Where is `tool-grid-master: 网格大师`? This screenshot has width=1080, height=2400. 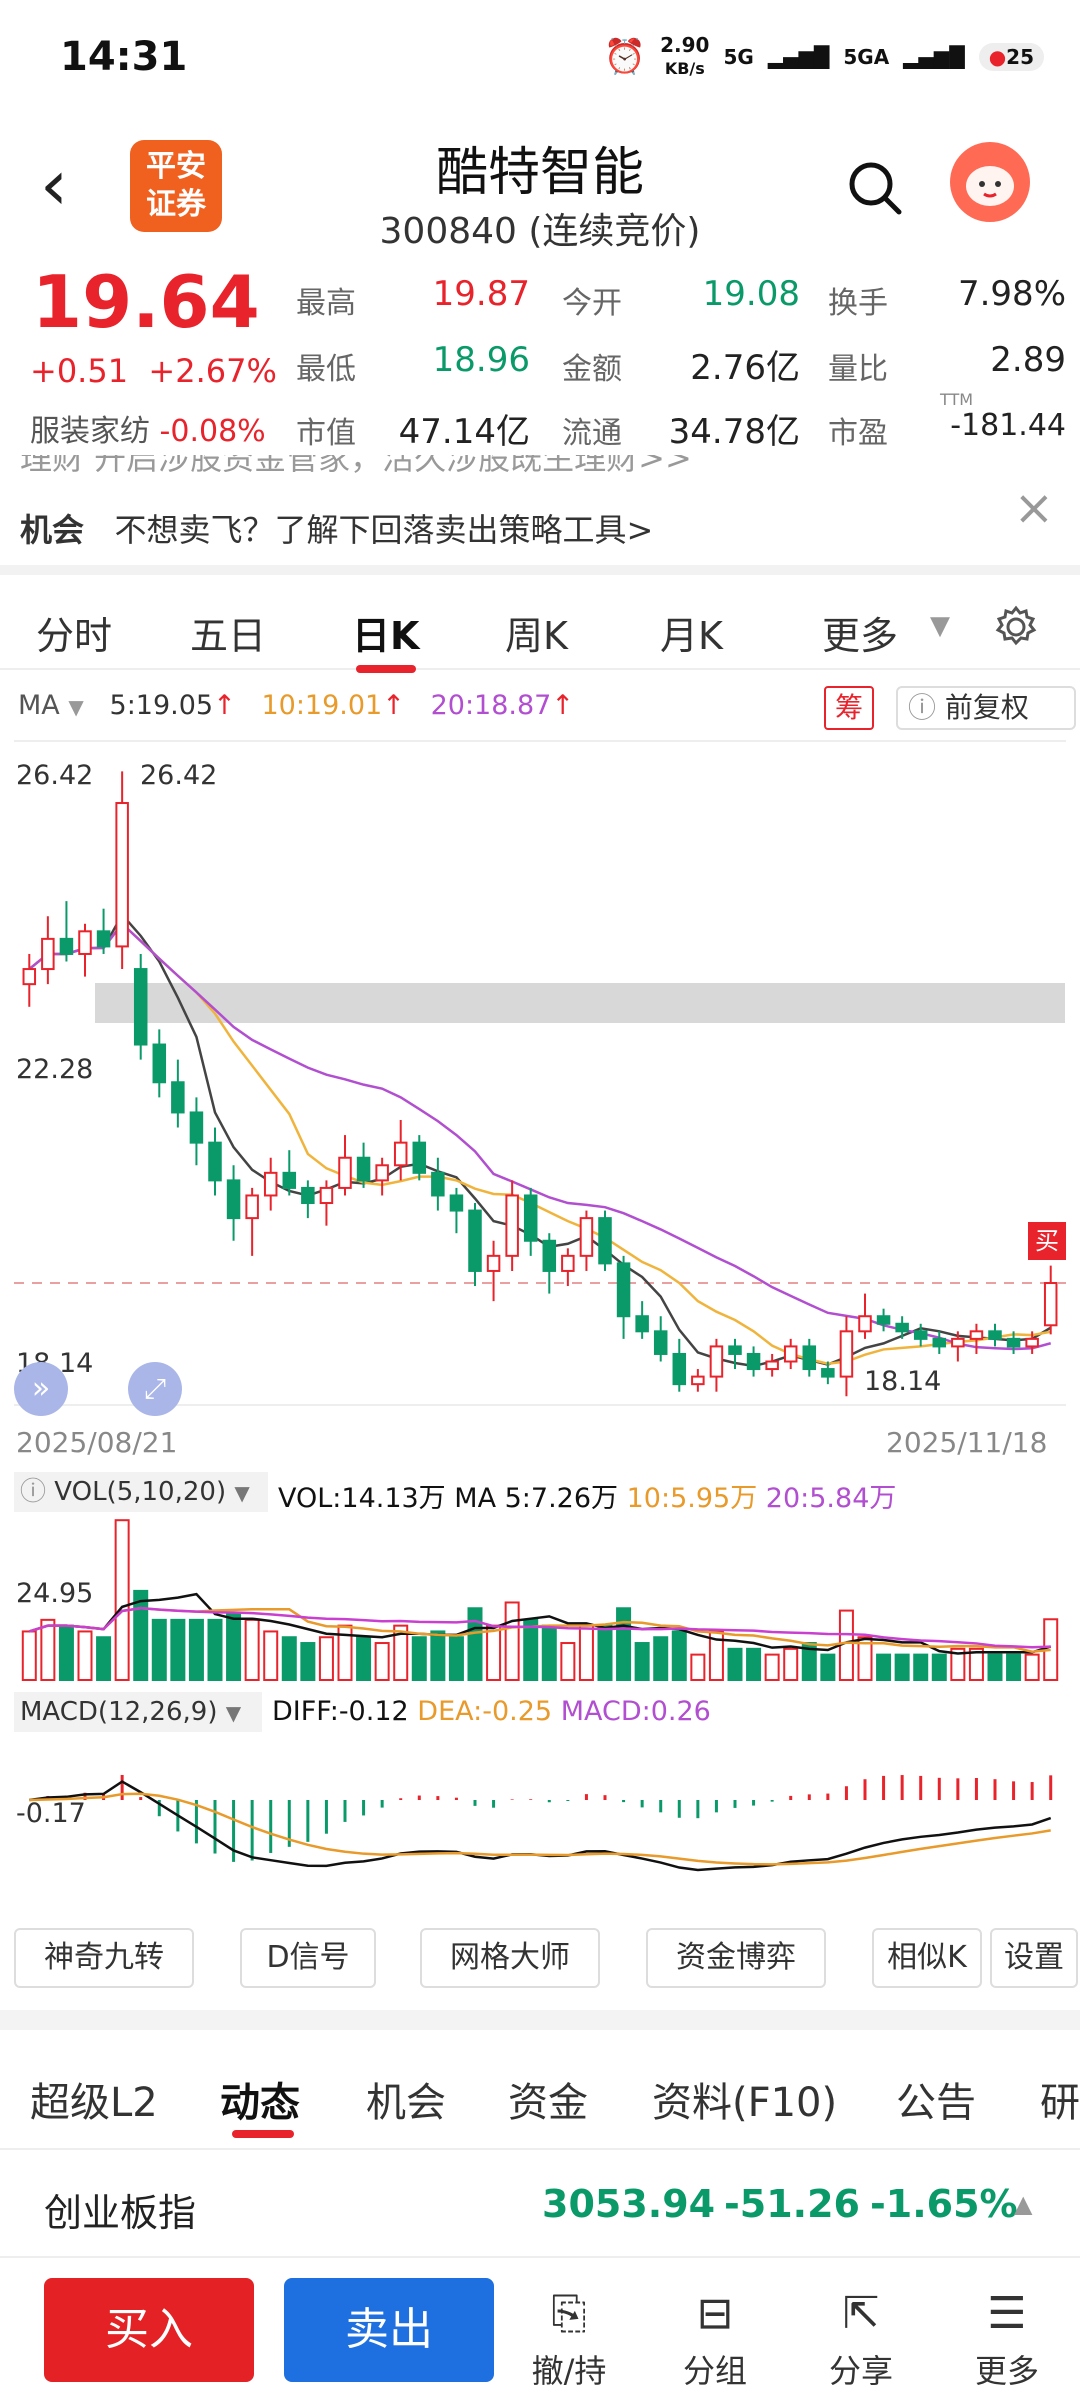 tool-grid-master: 网格大师 is located at coordinates (510, 1958).